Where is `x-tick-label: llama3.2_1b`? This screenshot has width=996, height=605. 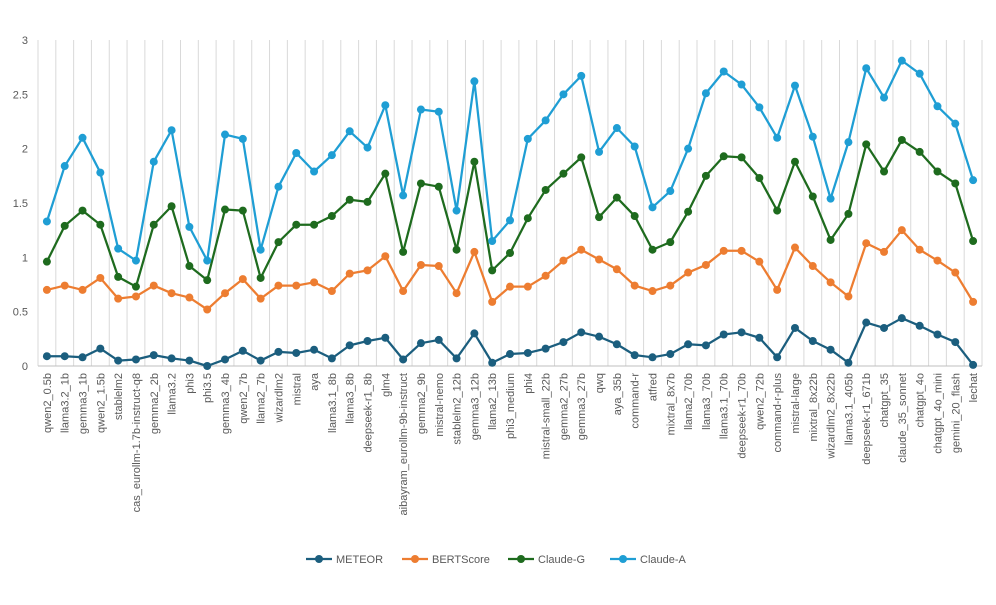 x-tick-label: llama3.2_1b is located at coordinates (66, 403).